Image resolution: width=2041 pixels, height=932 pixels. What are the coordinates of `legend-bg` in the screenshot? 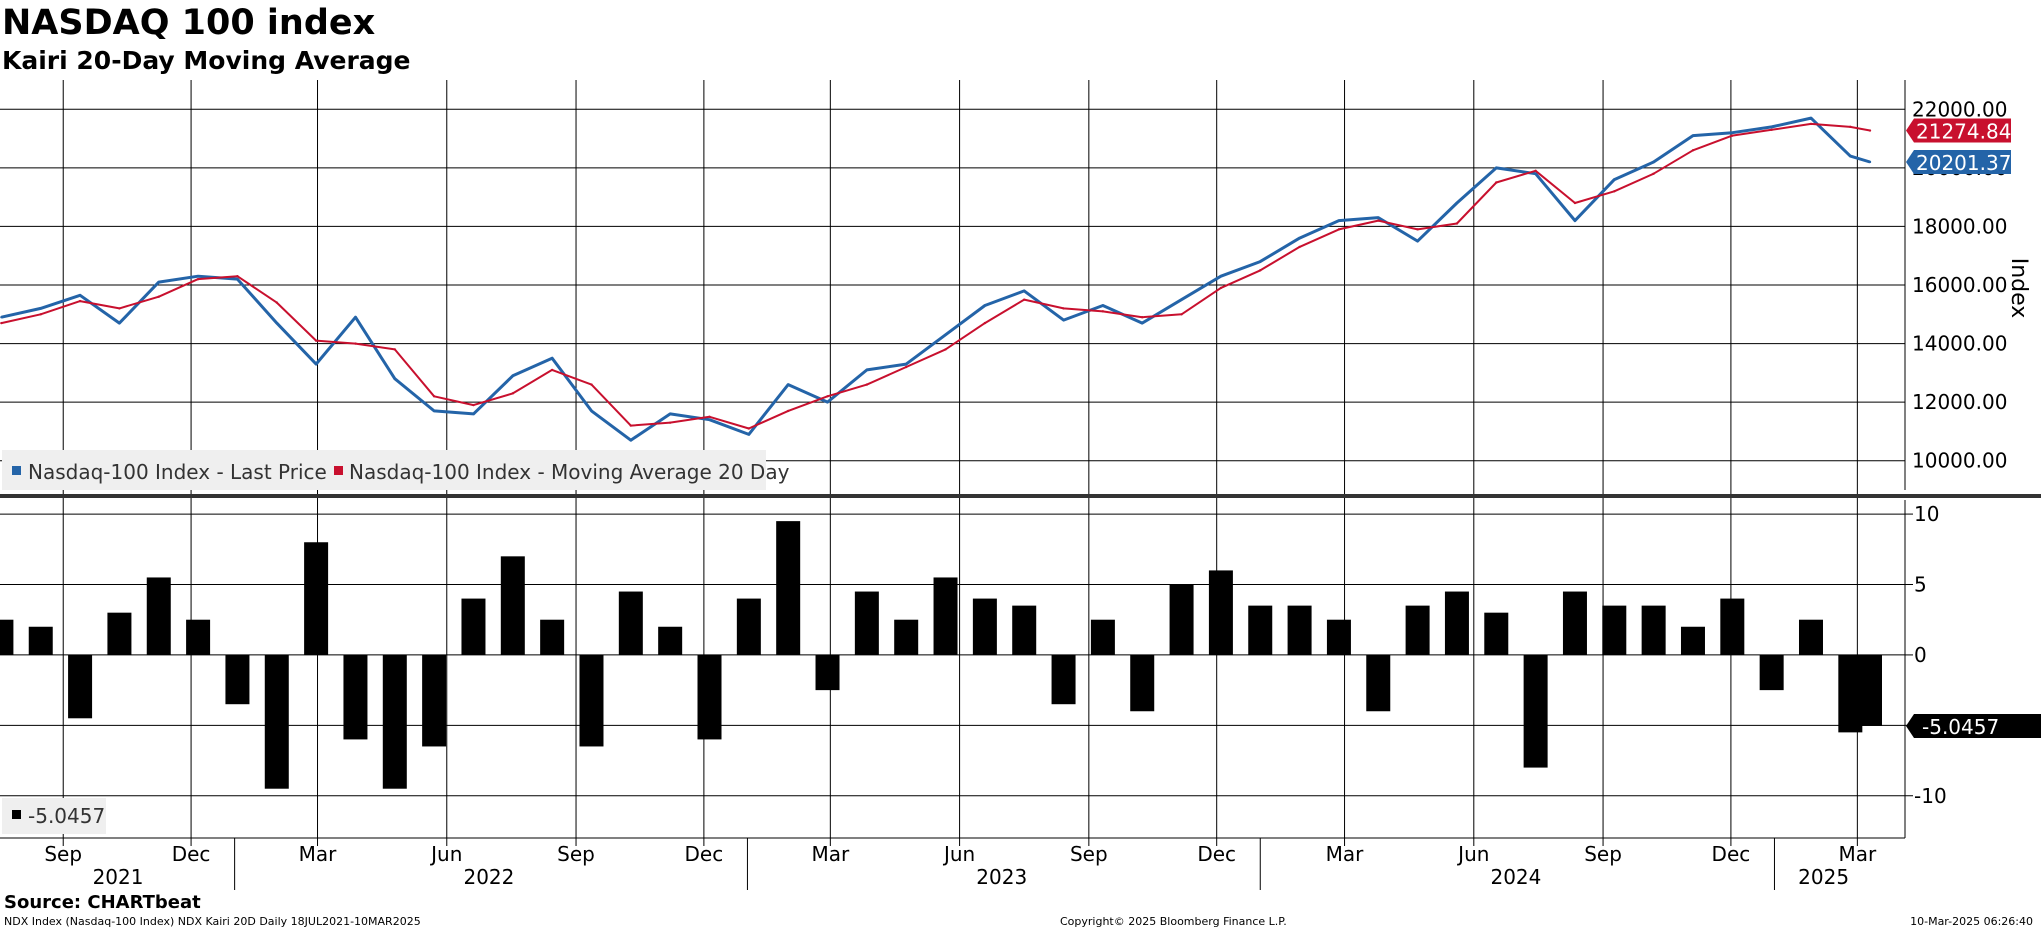 It's located at (384, 470).